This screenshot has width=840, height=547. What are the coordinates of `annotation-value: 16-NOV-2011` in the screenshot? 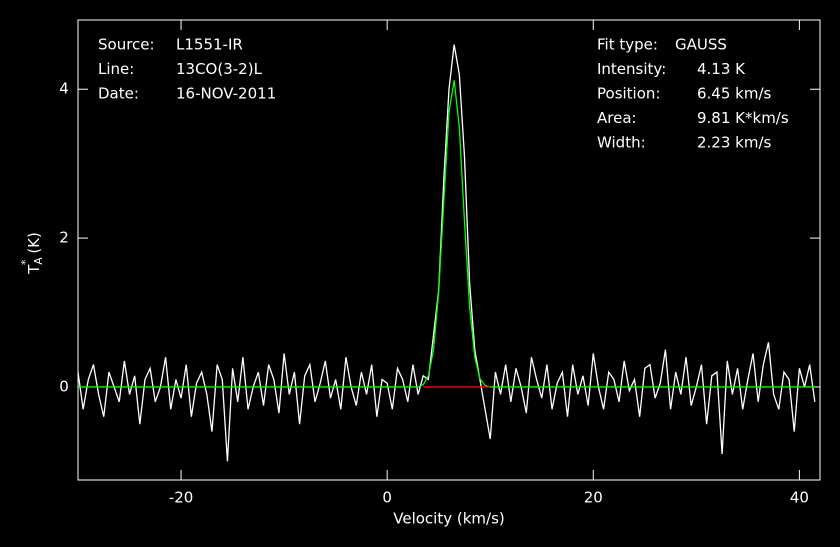 It's located at (226, 94).